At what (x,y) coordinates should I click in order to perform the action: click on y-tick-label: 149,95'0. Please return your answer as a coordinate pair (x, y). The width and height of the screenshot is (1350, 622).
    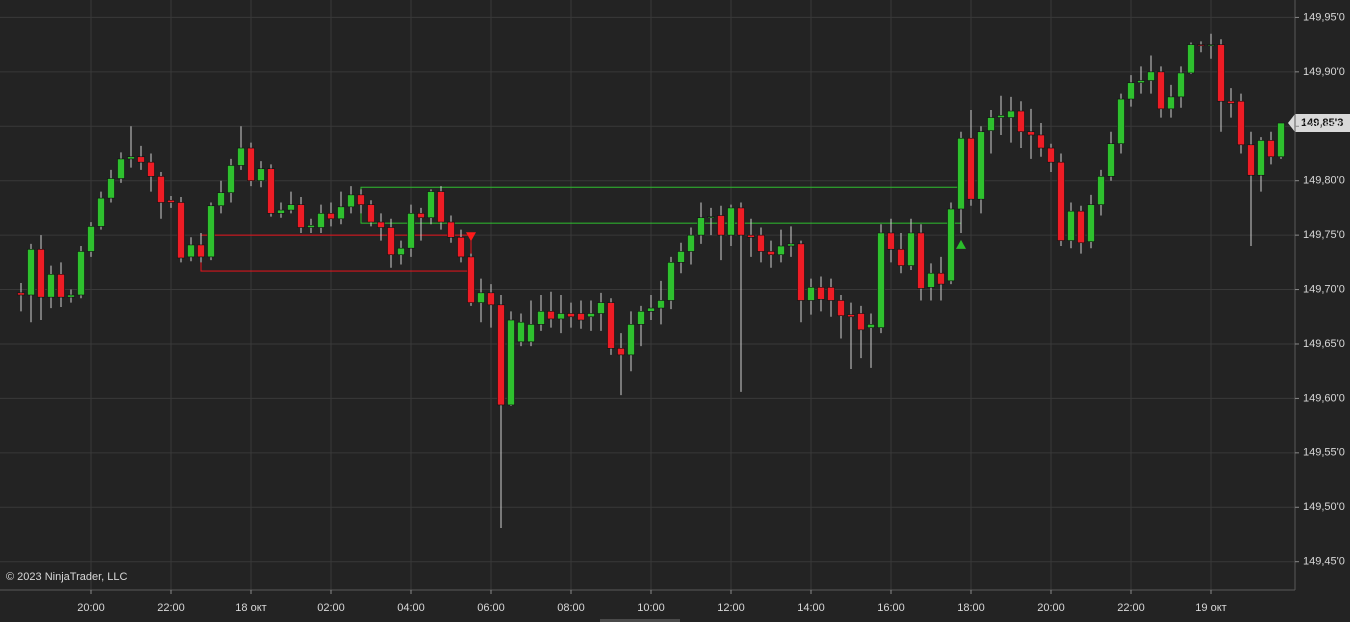
    Looking at the image, I should click on (1324, 17).